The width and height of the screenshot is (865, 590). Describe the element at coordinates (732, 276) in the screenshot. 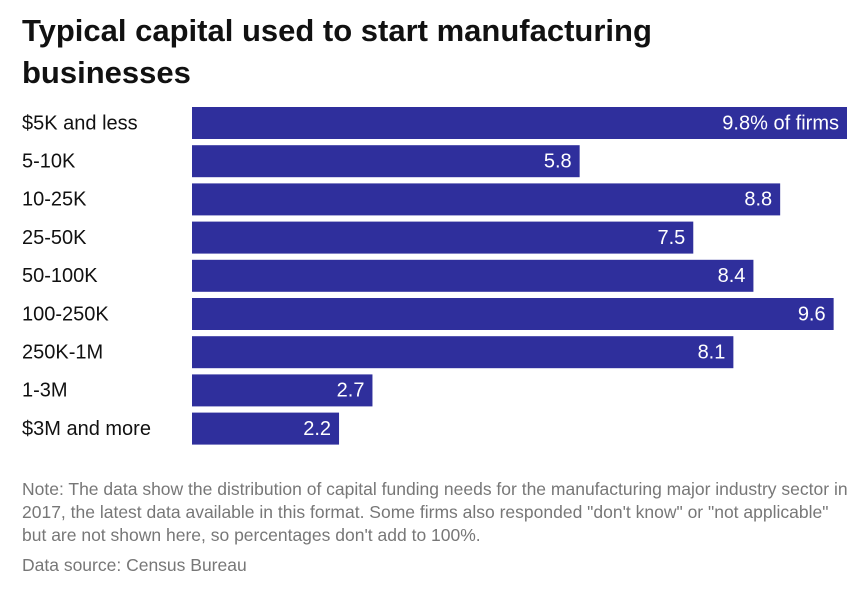

I see `value-label: 8.4` at that location.